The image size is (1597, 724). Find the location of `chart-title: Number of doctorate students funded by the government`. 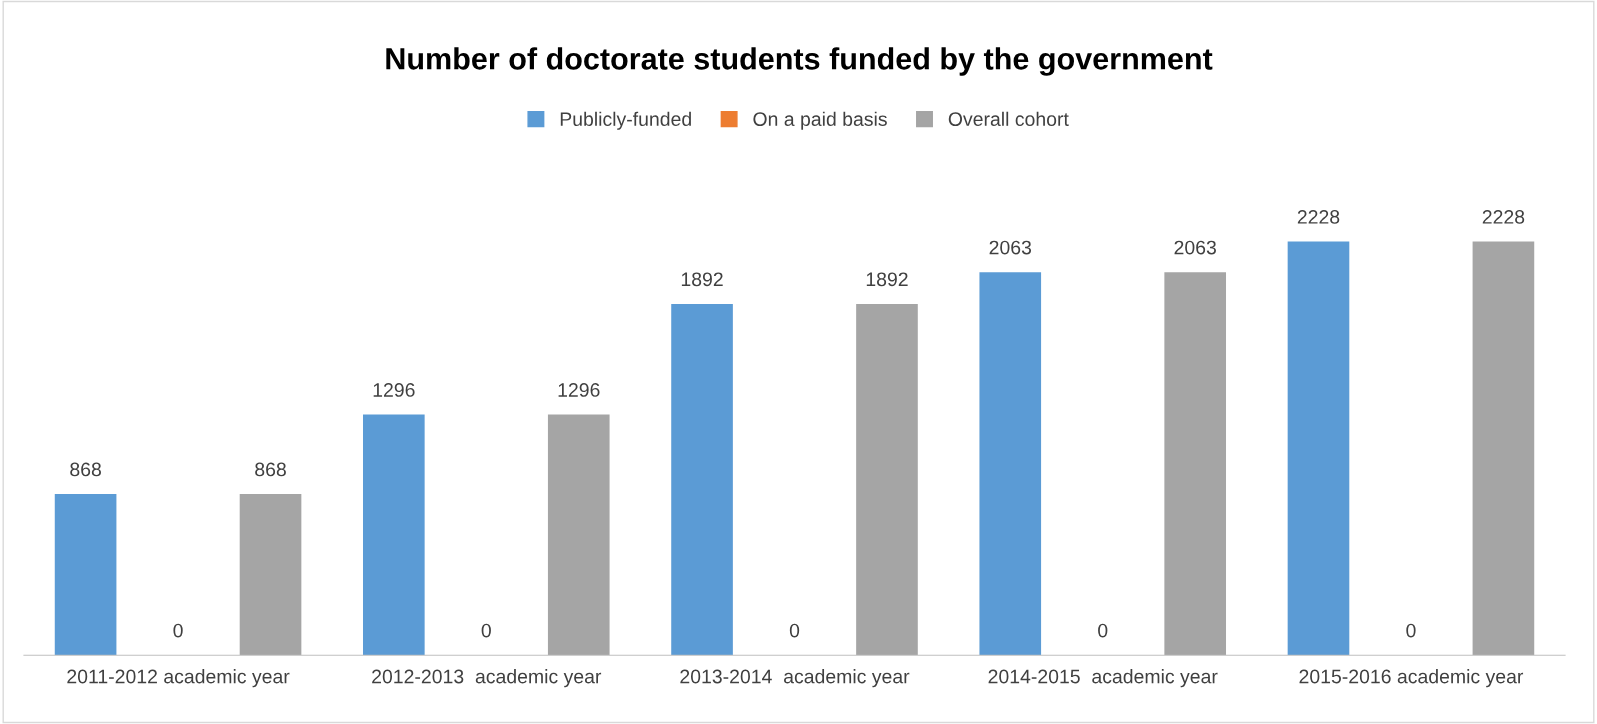

chart-title: Number of doctorate students funded by the government is located at coordinates (799, 61).